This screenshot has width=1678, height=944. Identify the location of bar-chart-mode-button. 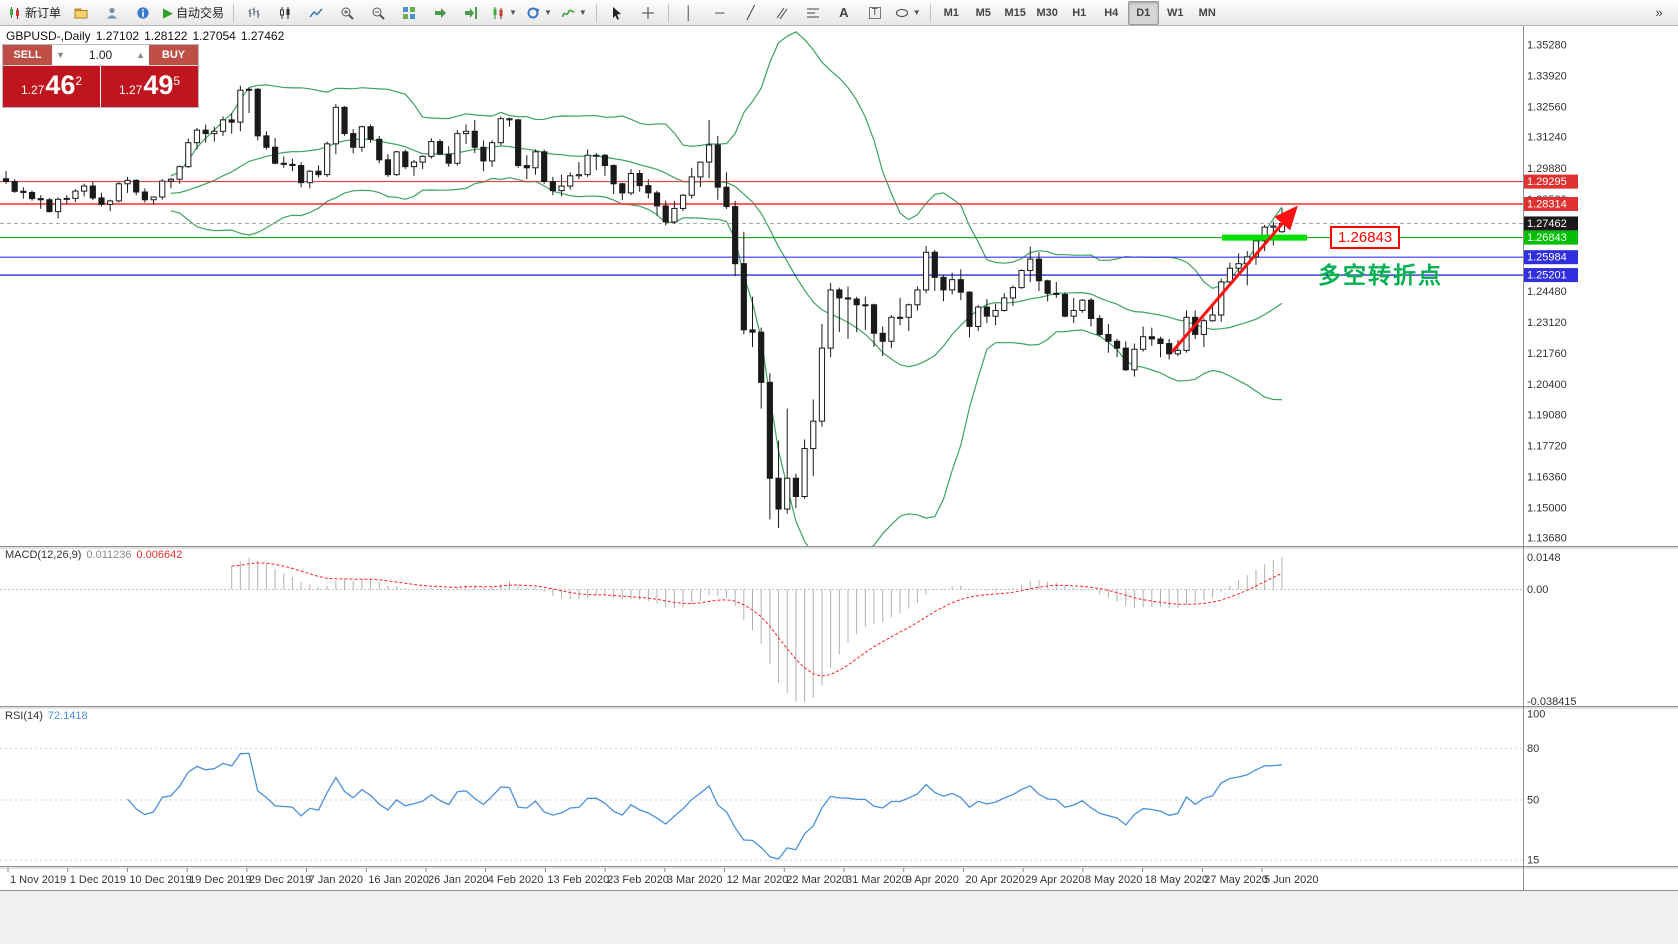
(254, 13).